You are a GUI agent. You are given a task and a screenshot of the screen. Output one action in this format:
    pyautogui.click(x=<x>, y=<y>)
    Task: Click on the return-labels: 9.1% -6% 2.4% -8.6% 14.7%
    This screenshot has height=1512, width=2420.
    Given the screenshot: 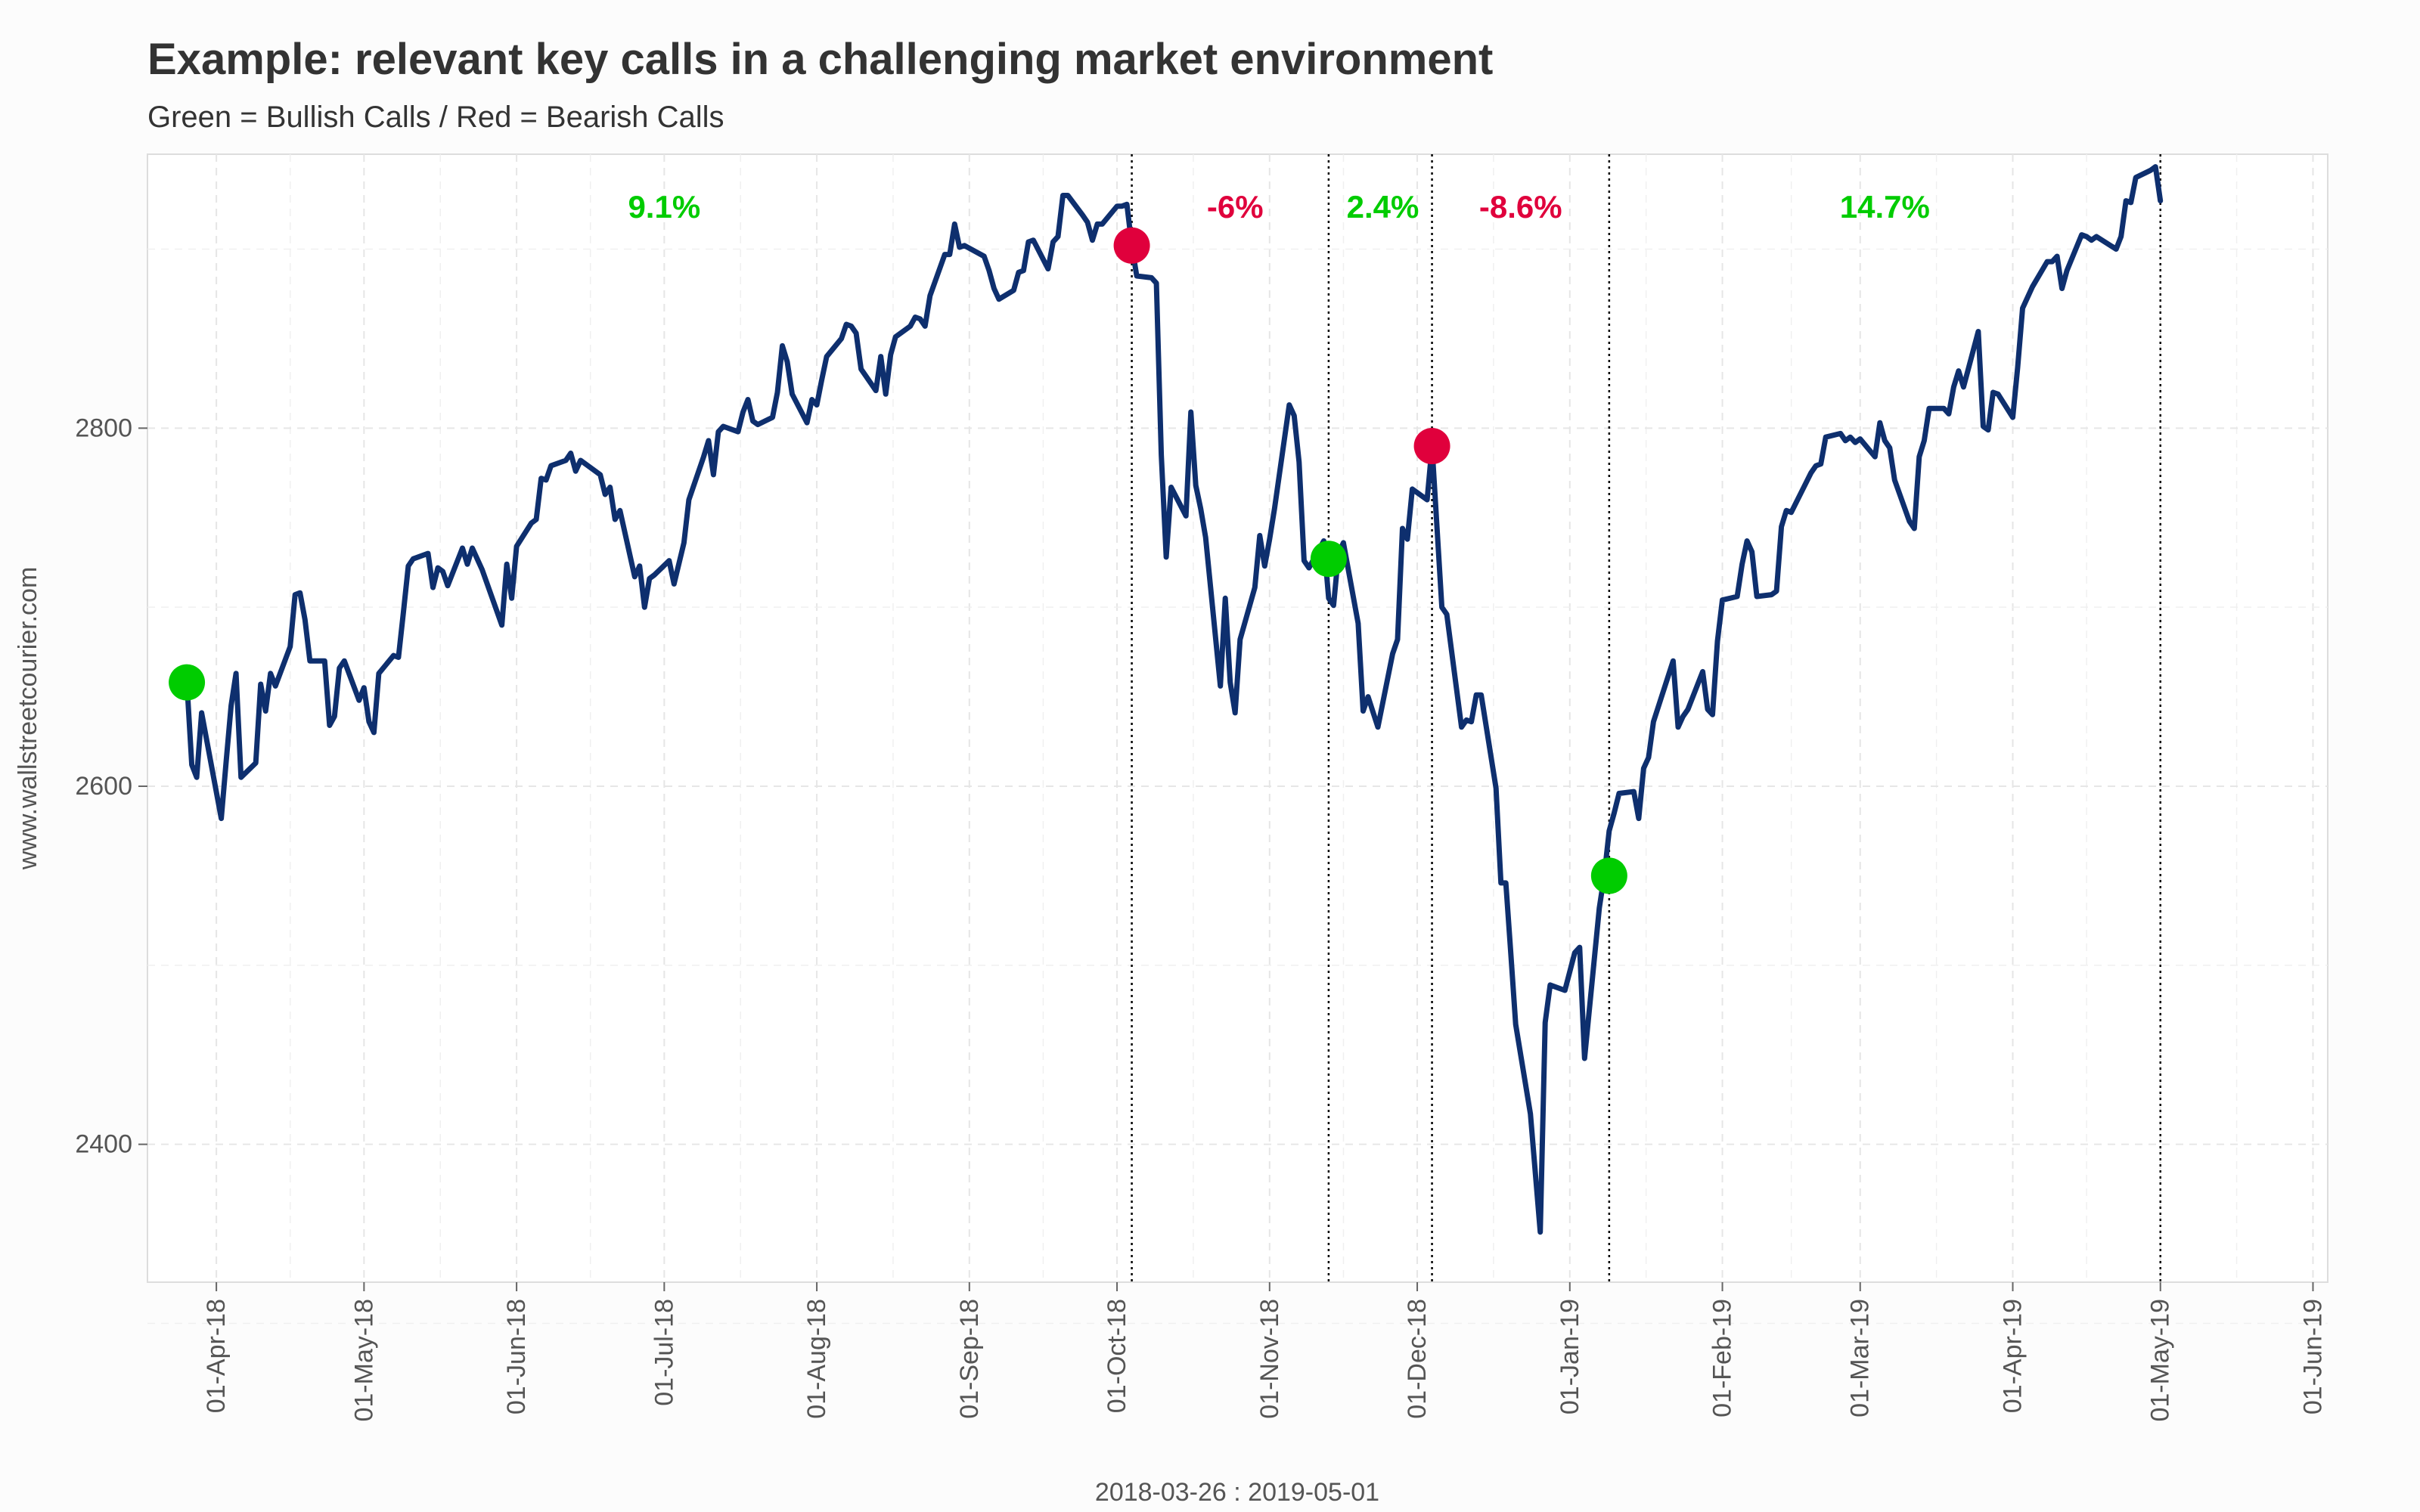 What is the action you would take?
    pyautogui.click(x=1278, y=207)
    